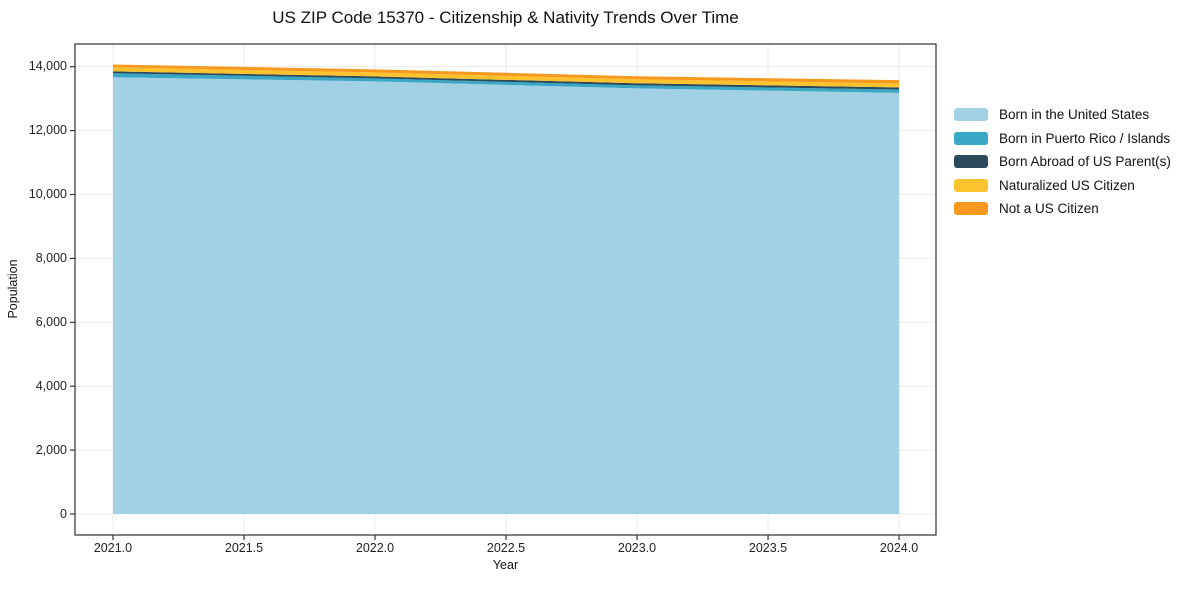  Describe the element at coordinates (1085, 162) in the screenshot. I see `legend-label: Born Abroad of US Parent(s)` at that location.